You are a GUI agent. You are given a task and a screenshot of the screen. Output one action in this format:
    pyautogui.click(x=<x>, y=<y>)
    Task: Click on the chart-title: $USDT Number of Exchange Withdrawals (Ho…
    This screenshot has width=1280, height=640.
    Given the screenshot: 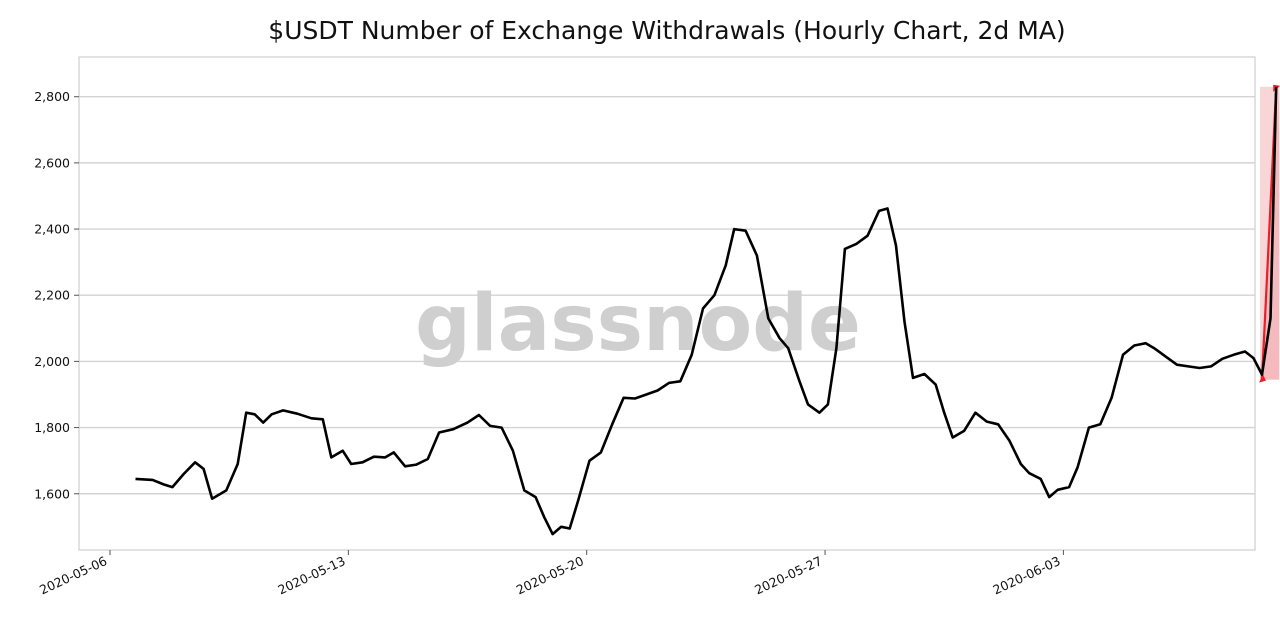 What is the action you would take?
    pyautogui.click(x=667, y=30)
    